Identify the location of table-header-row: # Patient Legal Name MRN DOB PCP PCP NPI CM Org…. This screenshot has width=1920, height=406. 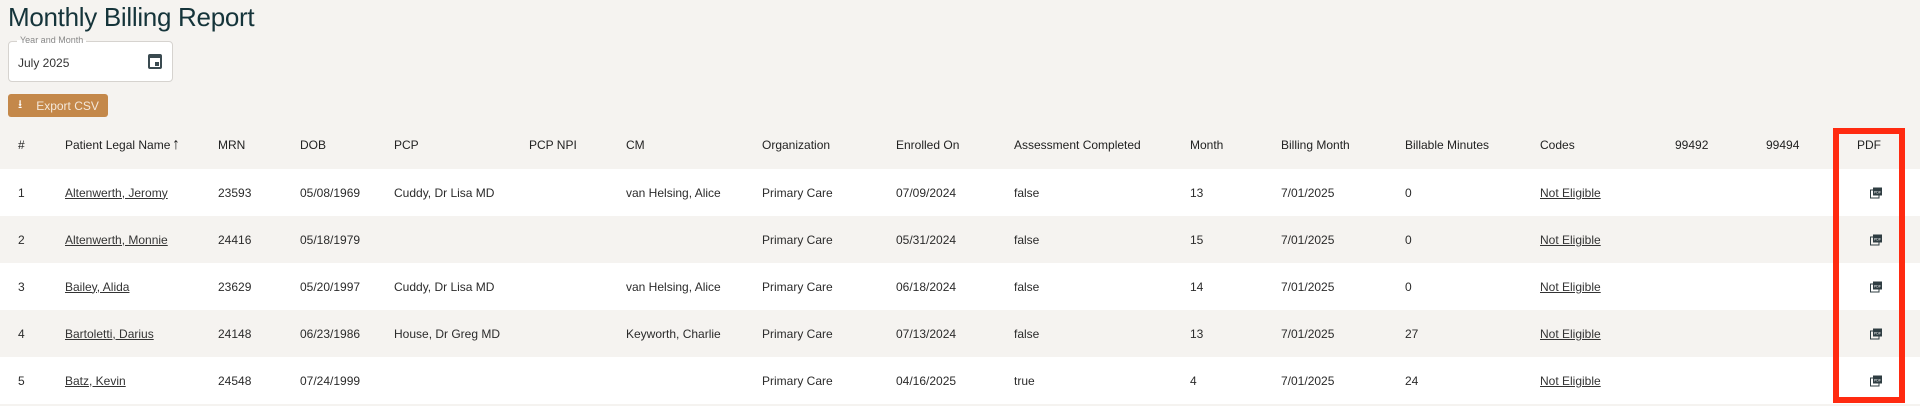
(960, 145).